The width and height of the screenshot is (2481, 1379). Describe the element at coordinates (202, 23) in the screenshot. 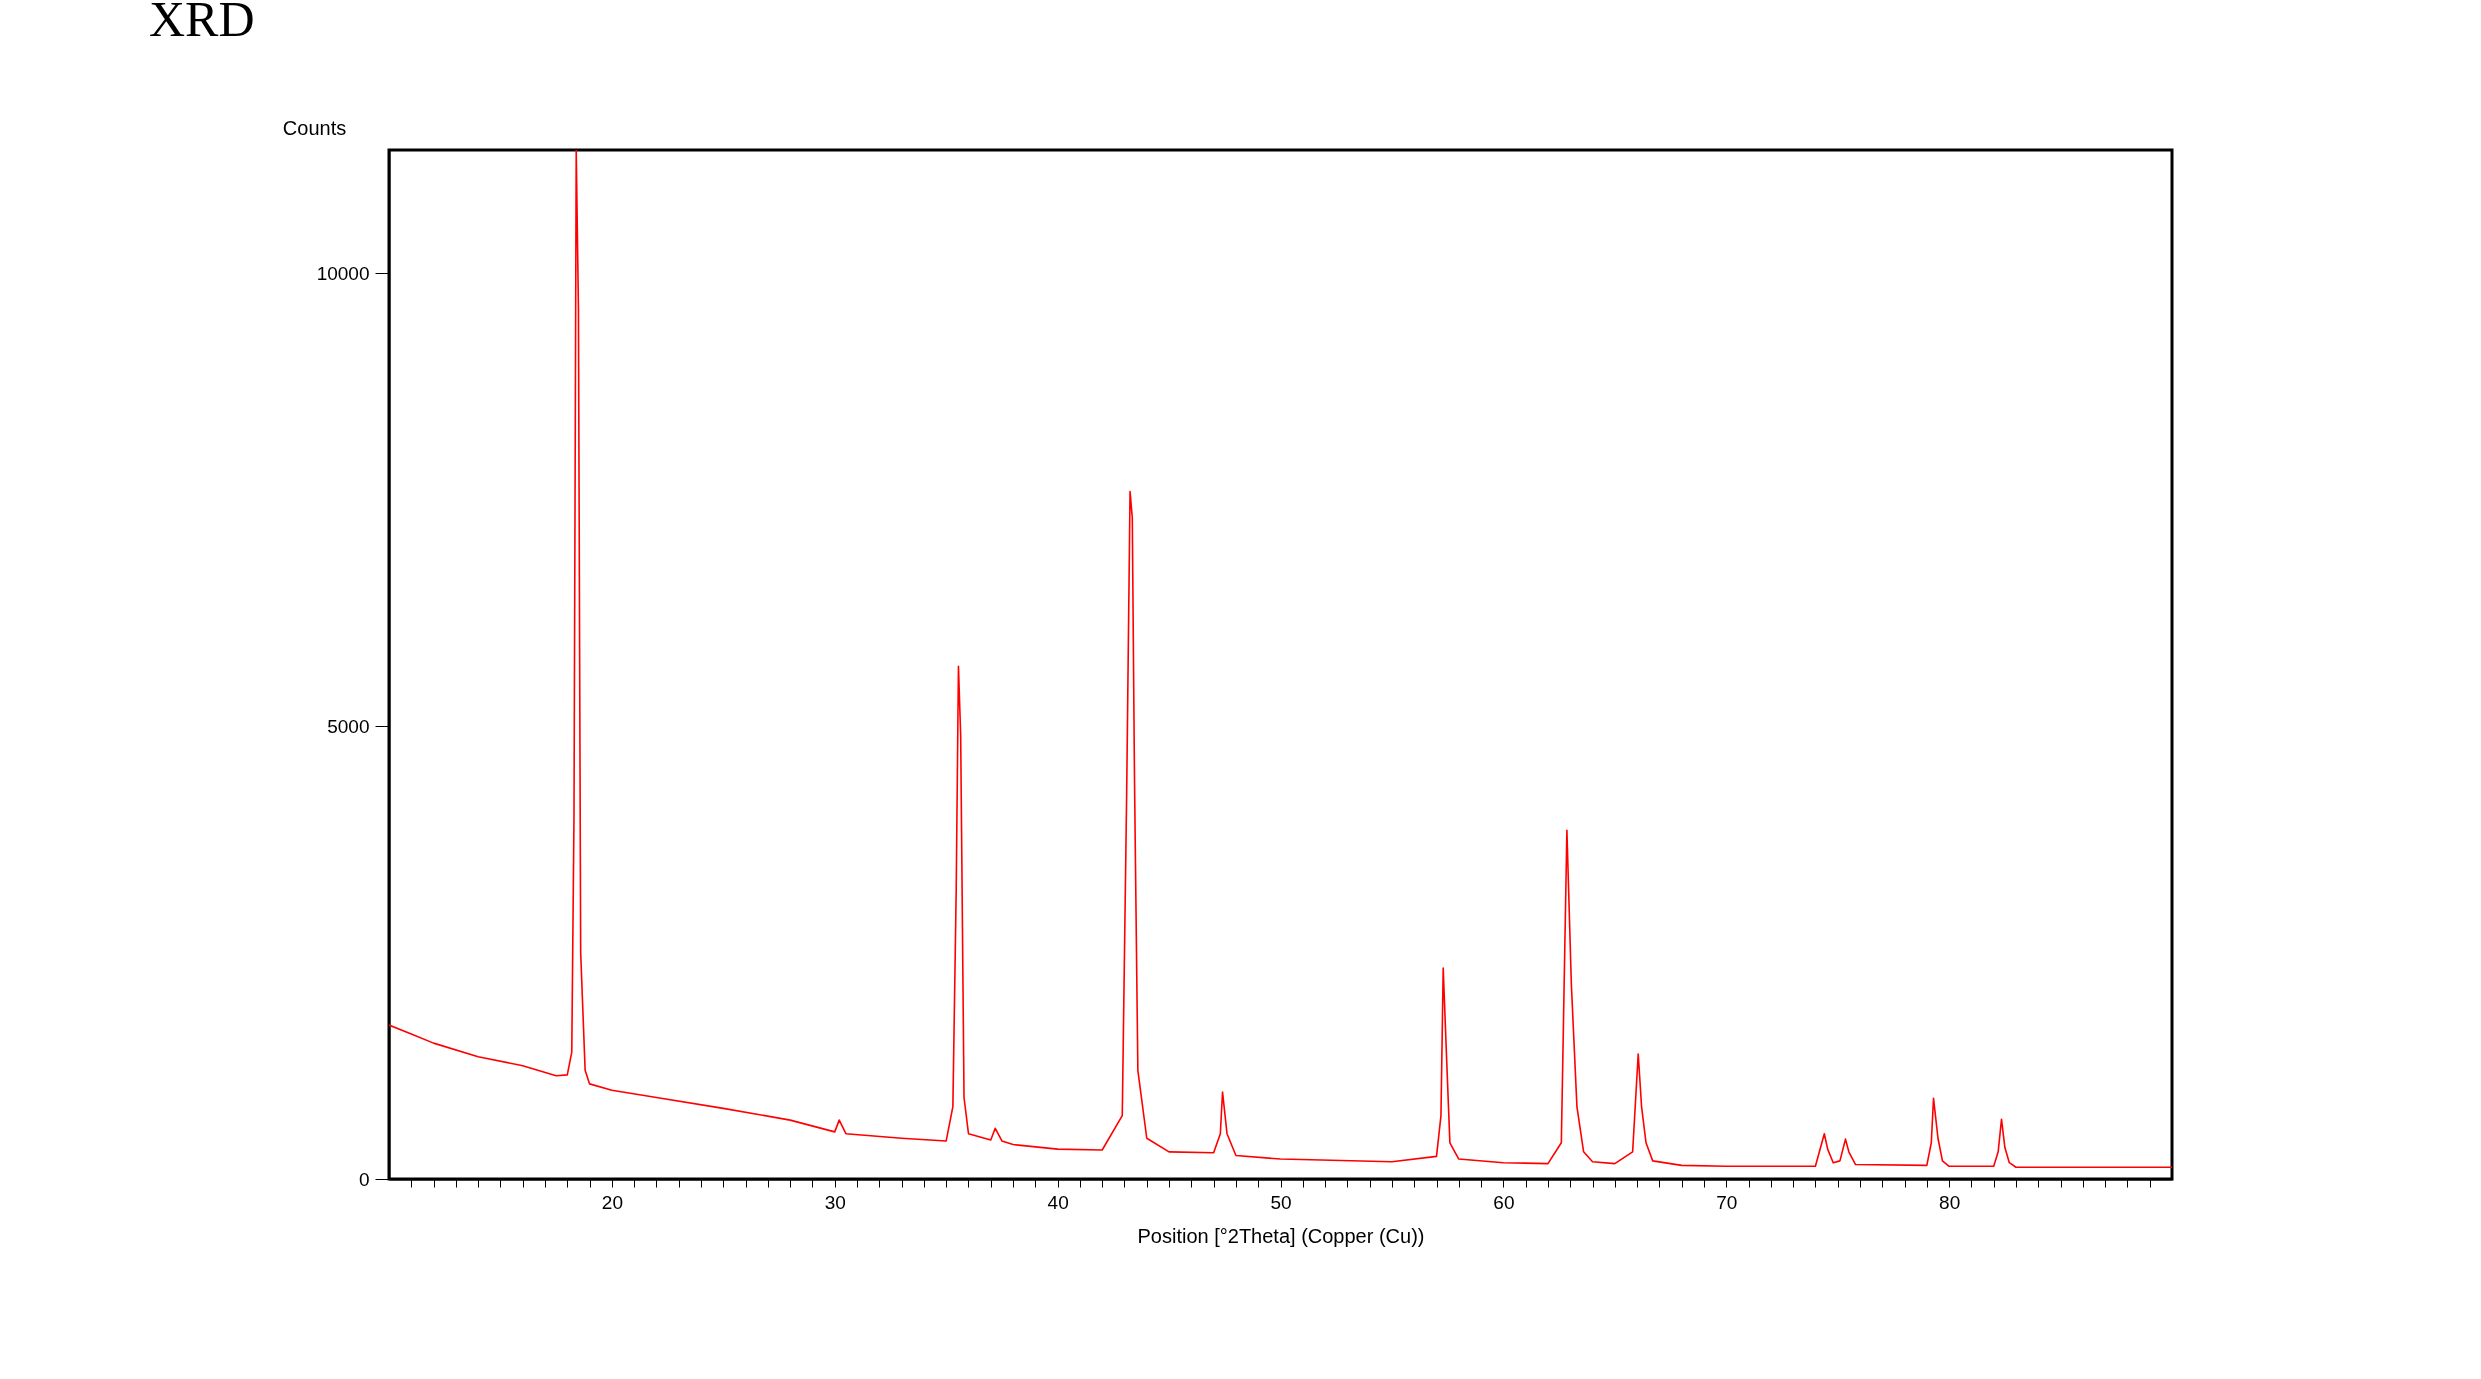

I see `chart-title: XRD` at that location.